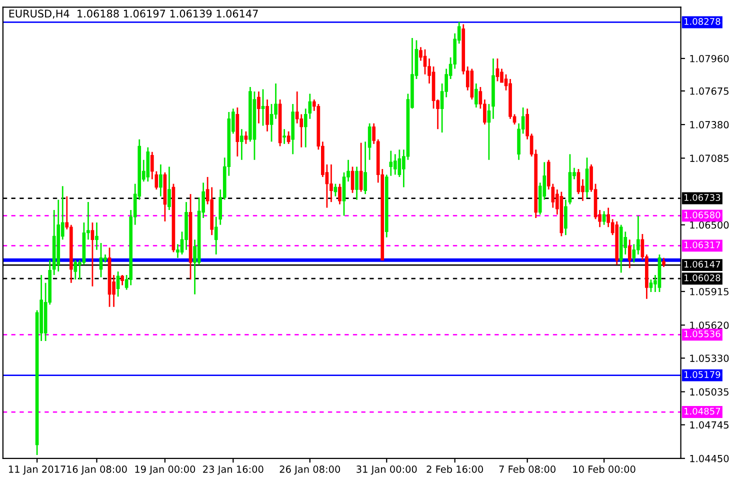  What do you see at coordinates (702, 197) in the screenshot?
I see `ref-line-label: 1.06733` at bounding box center [702, 197].